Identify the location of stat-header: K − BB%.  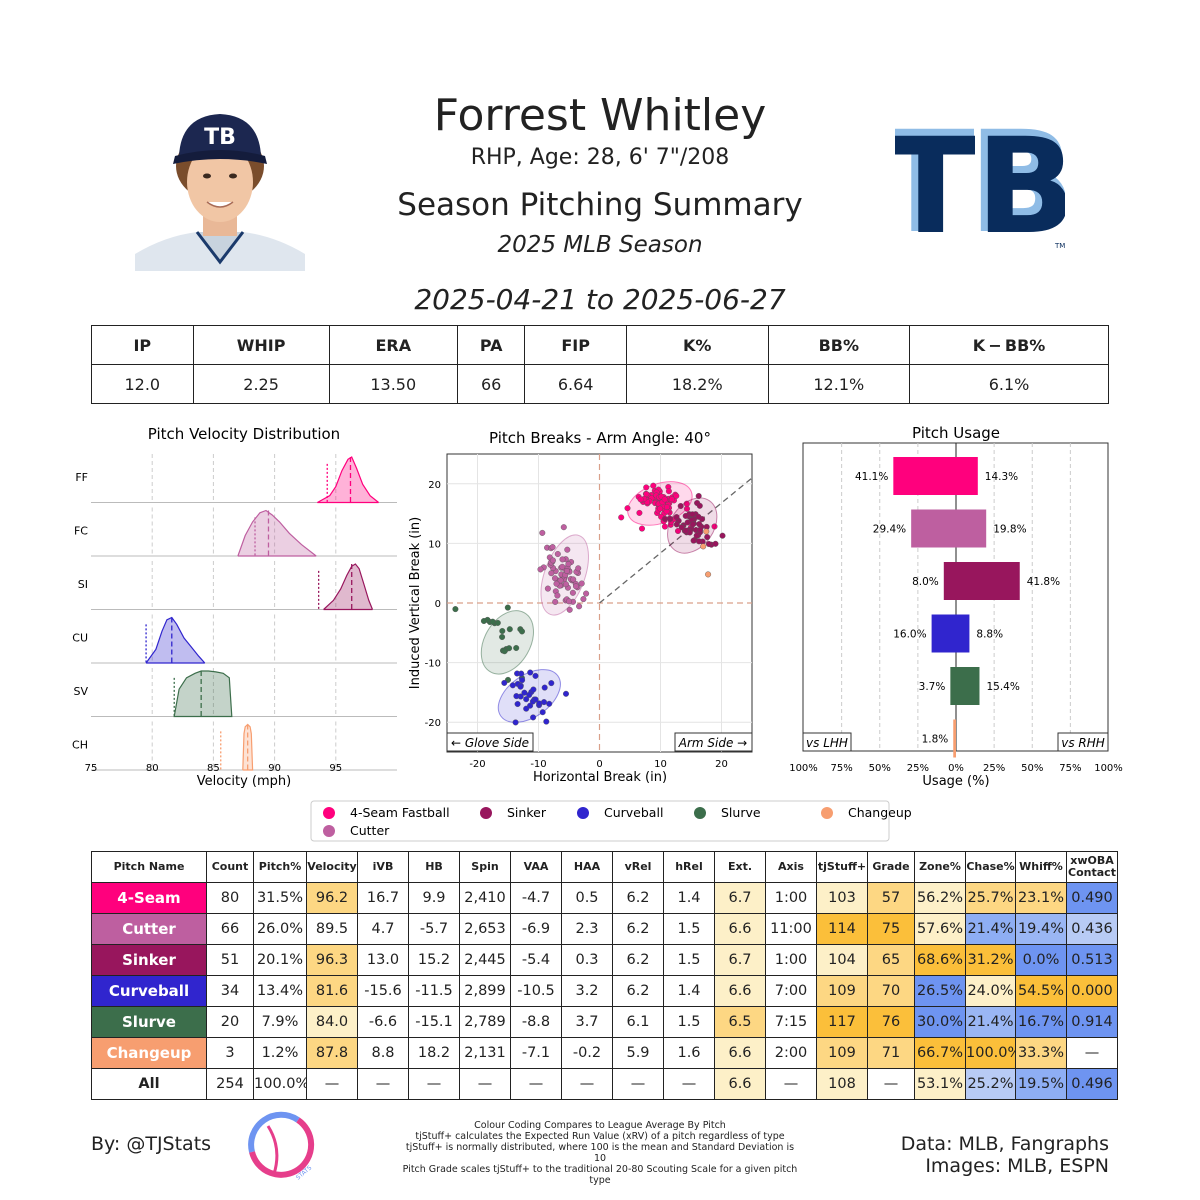
(1009, 345).